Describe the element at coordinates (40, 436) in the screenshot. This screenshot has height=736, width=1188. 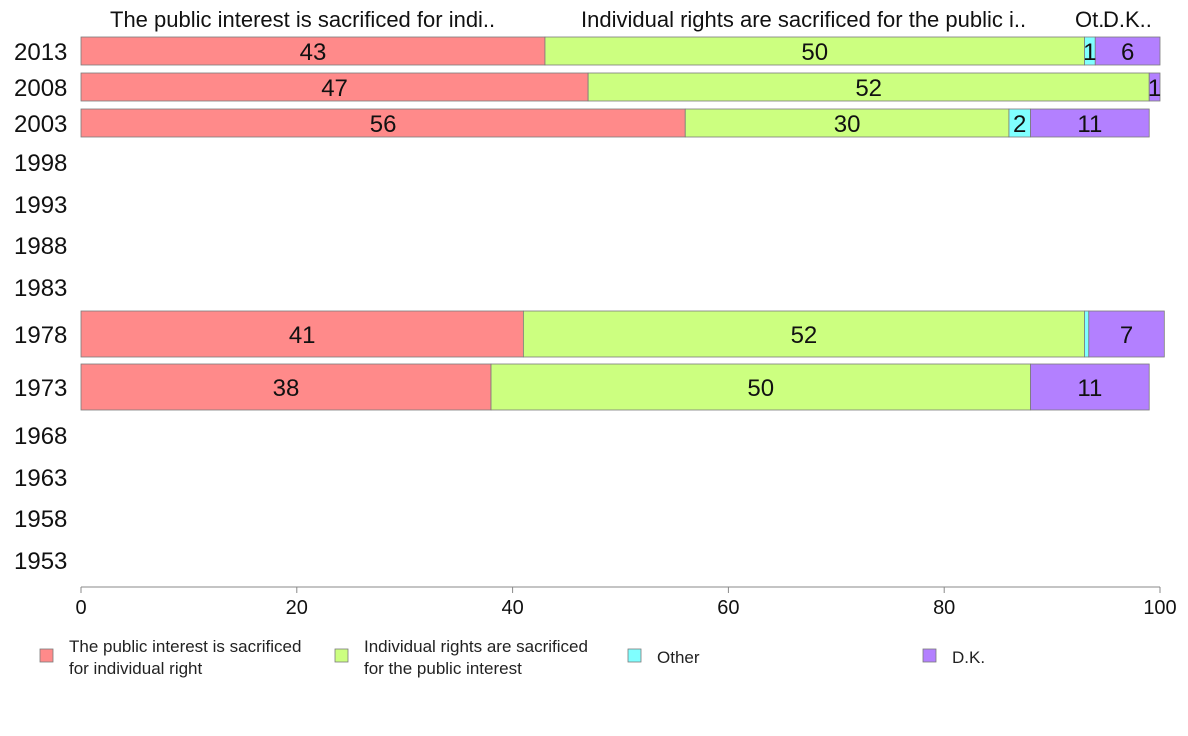
I see `year-label: 1968` at that location.